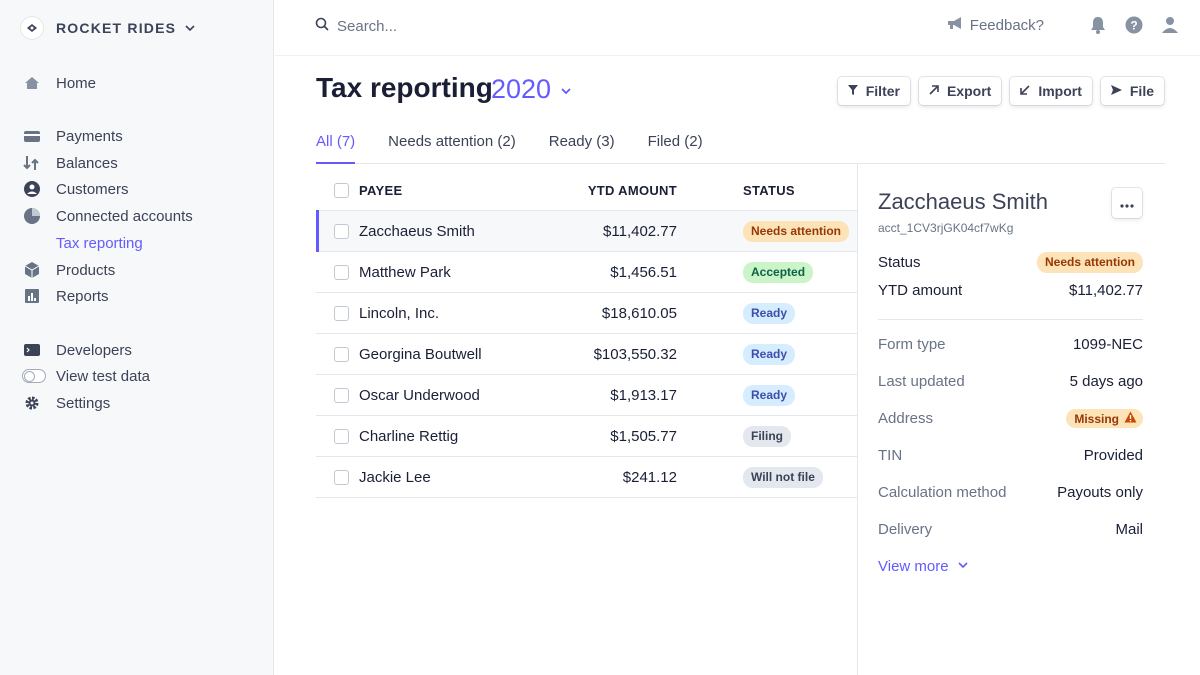 This screenshot has height=675, width=1200. I want to click on import-button: Import, so click(1051, 91).